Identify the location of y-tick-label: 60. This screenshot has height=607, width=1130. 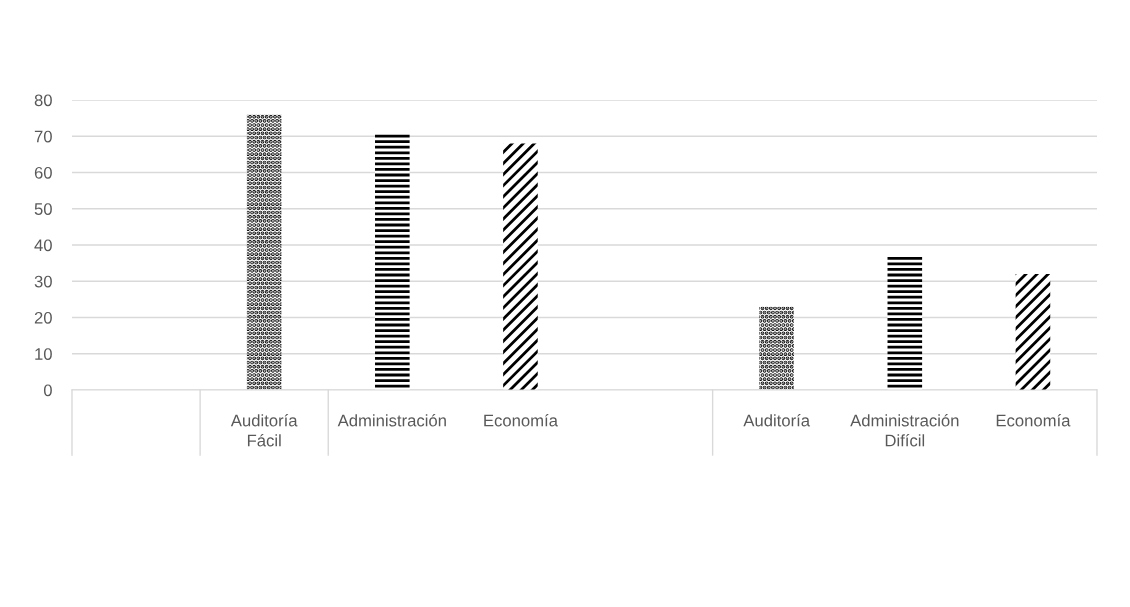
(43, 172).